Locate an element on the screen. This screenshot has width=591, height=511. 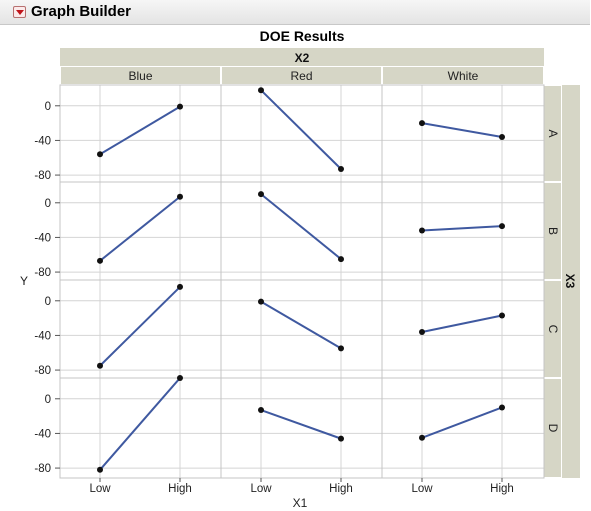
series-line-blue-a is located at coordinates (140, 130).